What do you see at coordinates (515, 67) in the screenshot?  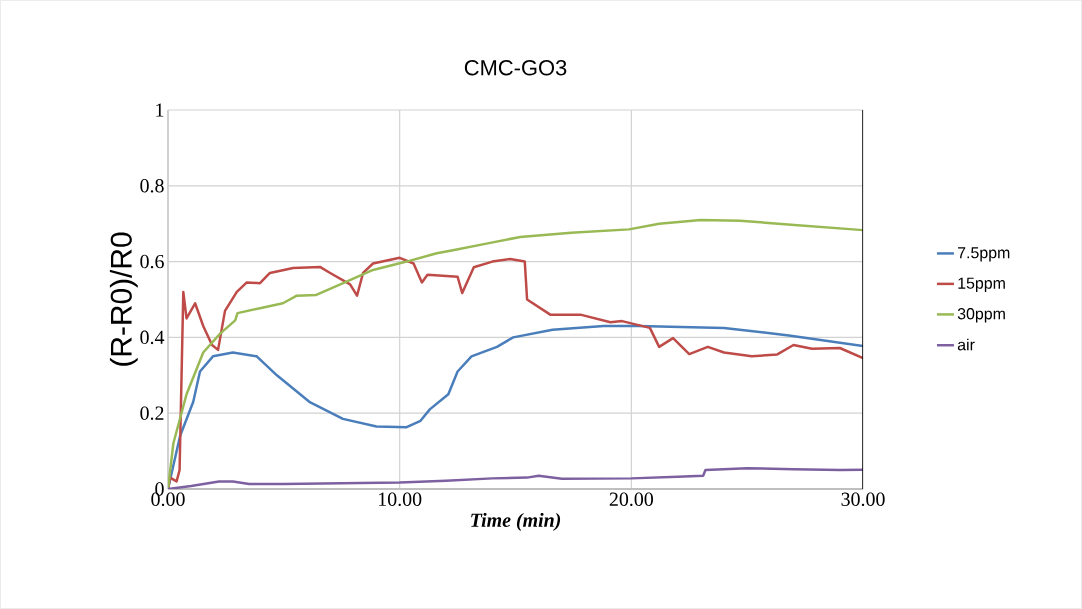 I see `chart-title: CMC-GO3` at bounding box center [515, 67].